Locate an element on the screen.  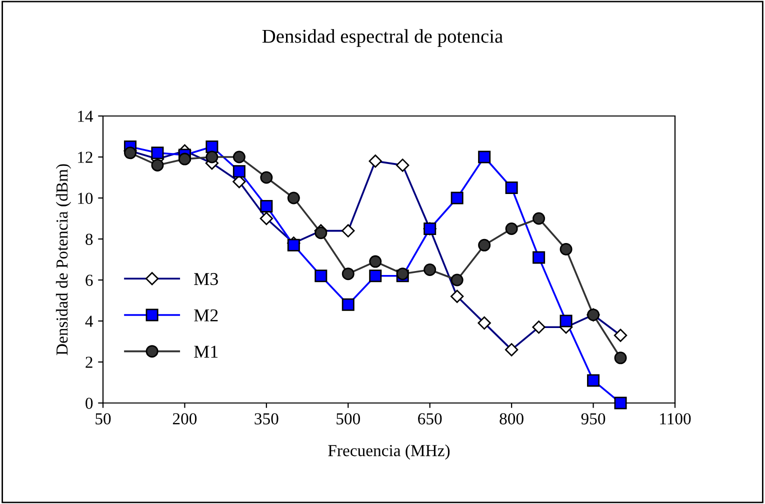
x-axis-title: Frecuencia (MHz) is located at coordinates (389, 452).